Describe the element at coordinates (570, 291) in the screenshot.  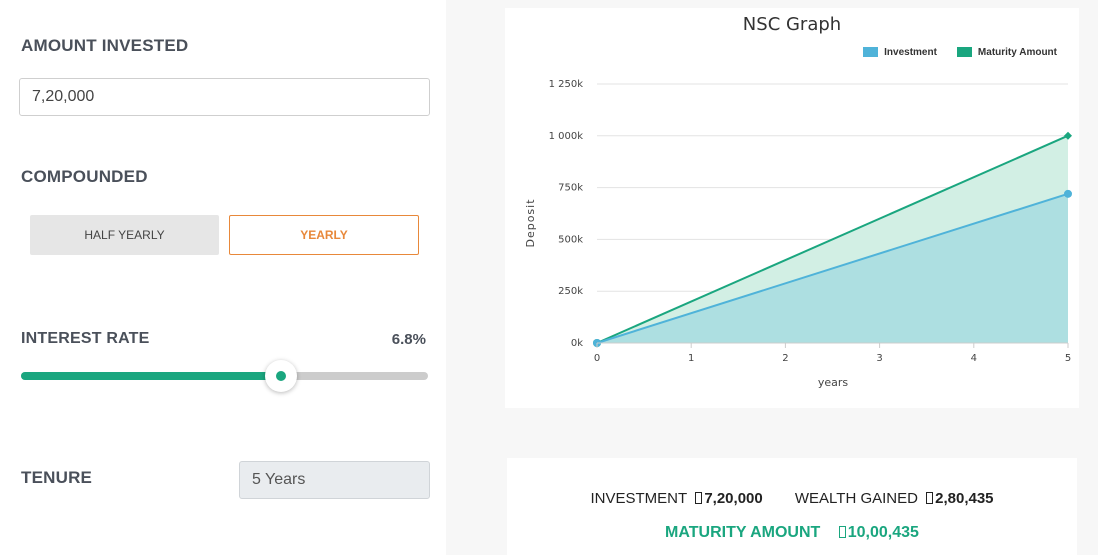
I see `y-tick-label: 250k` at that location.